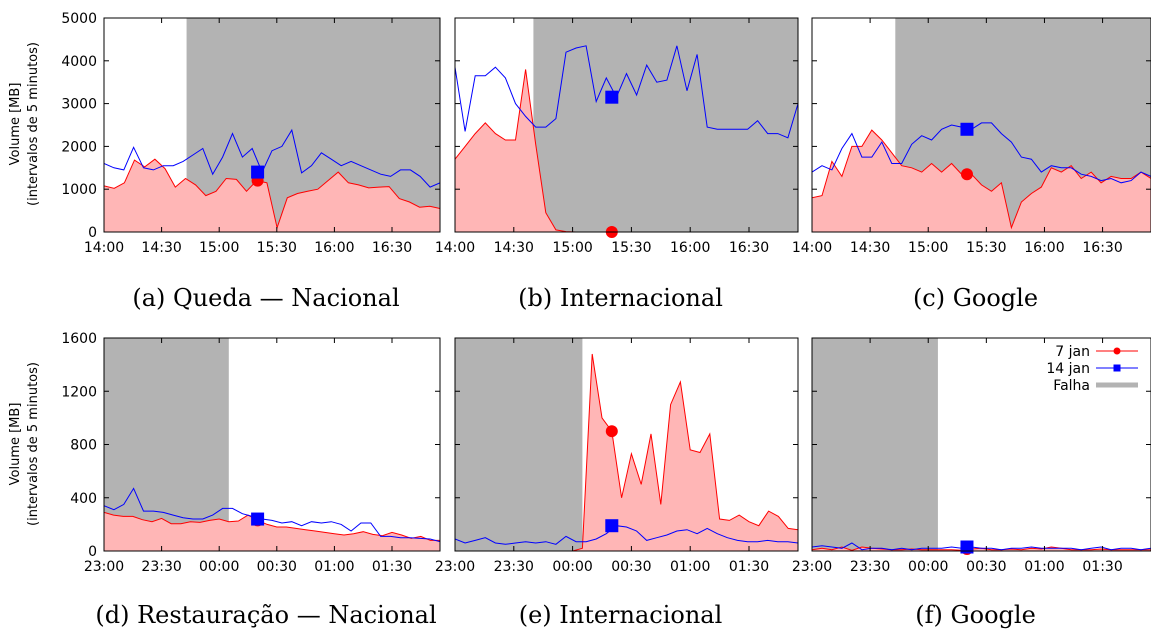 This screenshot has width=1151, height=635. I want to click on y-tick-label: 5000, so click(79, 19).